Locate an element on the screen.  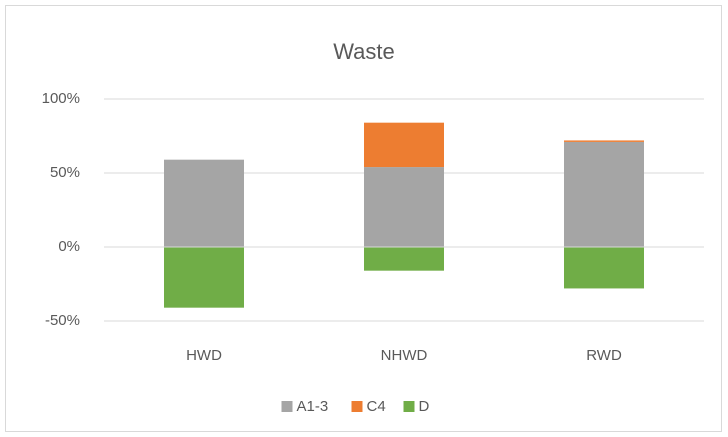
x-tick-label: HWD is located at coordinates (204, 355).